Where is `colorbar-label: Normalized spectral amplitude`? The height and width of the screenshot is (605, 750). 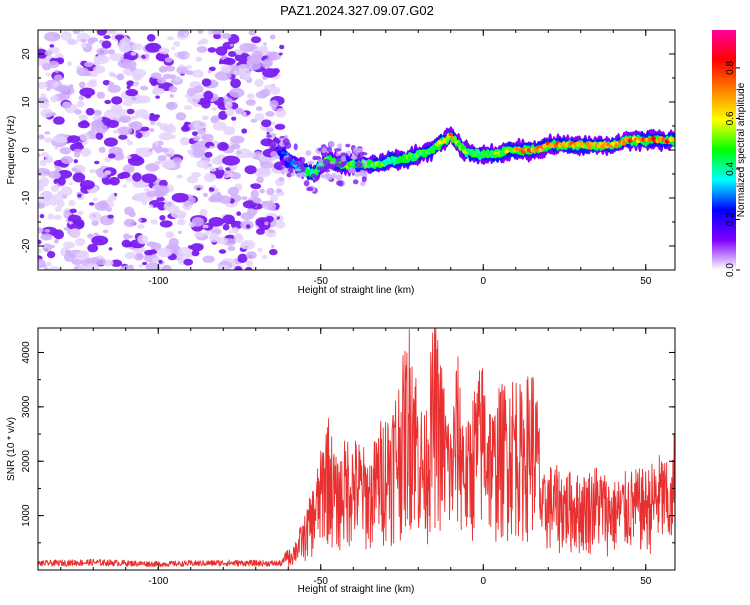 colorbar-label: Normalized spectral amplitude is located at coordinates (741, 149).